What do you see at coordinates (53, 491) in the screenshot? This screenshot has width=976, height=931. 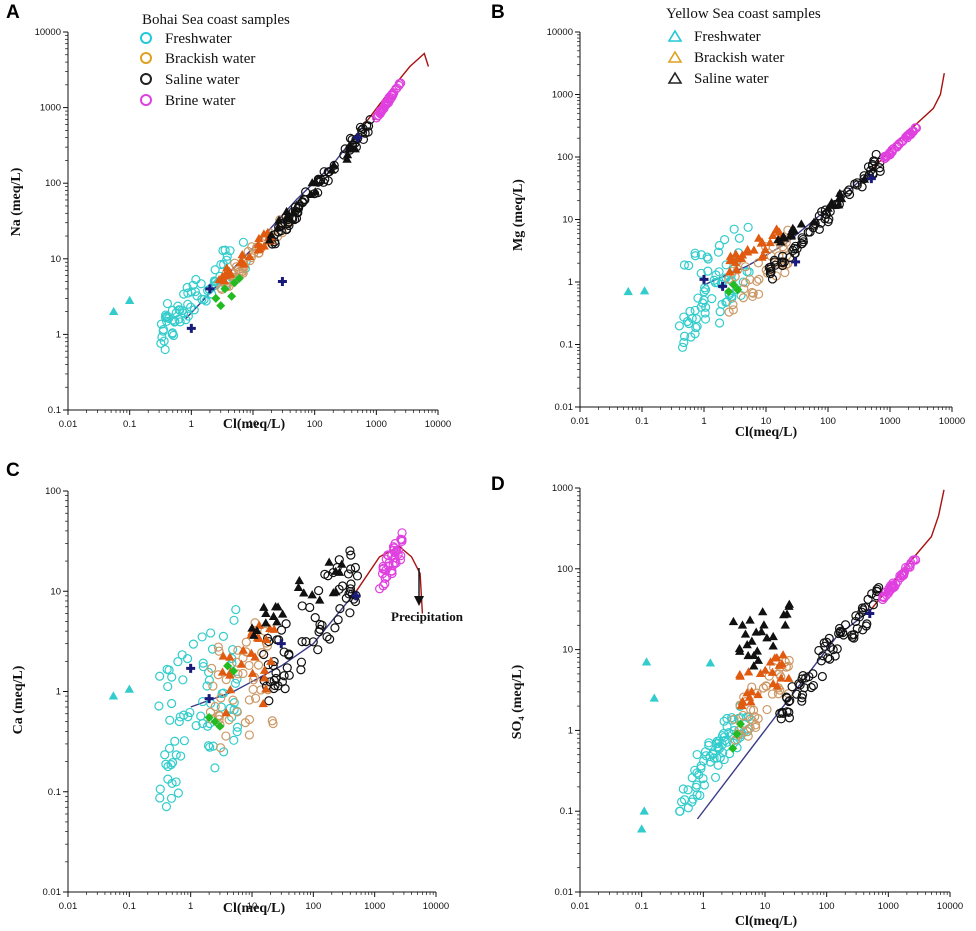 I see `y-tick-label: 100` at bounding box center [53, 491].